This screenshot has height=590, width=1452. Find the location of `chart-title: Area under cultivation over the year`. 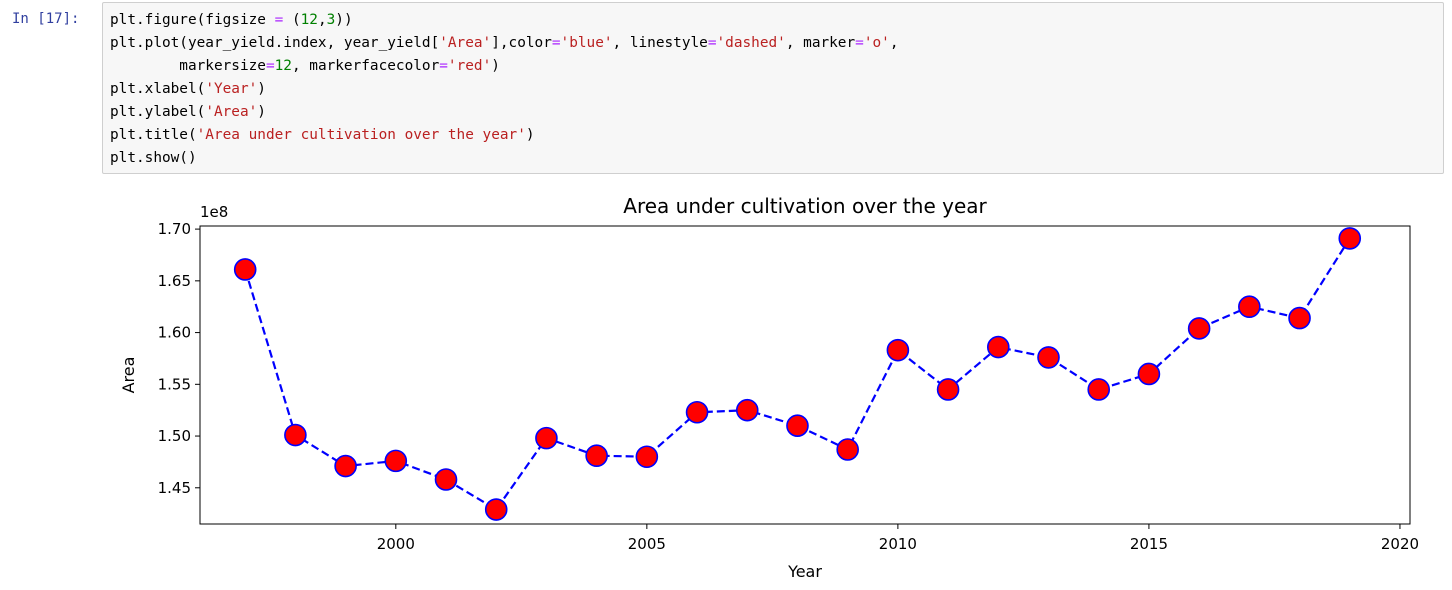

chart-title: Area under cultivation over the year is located at coordinates (805, 206).